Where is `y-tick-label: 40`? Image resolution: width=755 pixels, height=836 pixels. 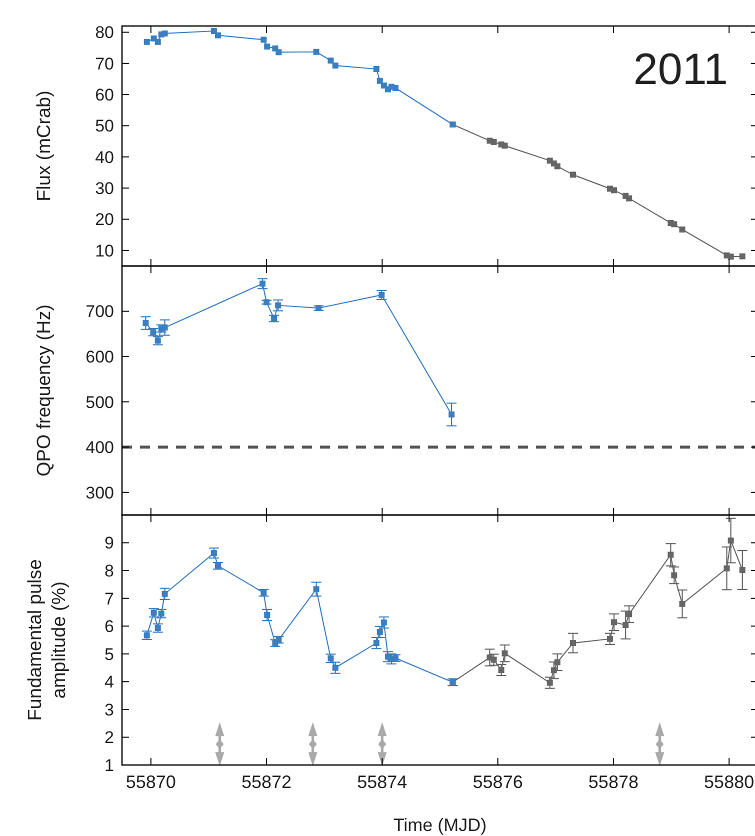
y-tick-label: 40 is located at coordinates (104, 157).